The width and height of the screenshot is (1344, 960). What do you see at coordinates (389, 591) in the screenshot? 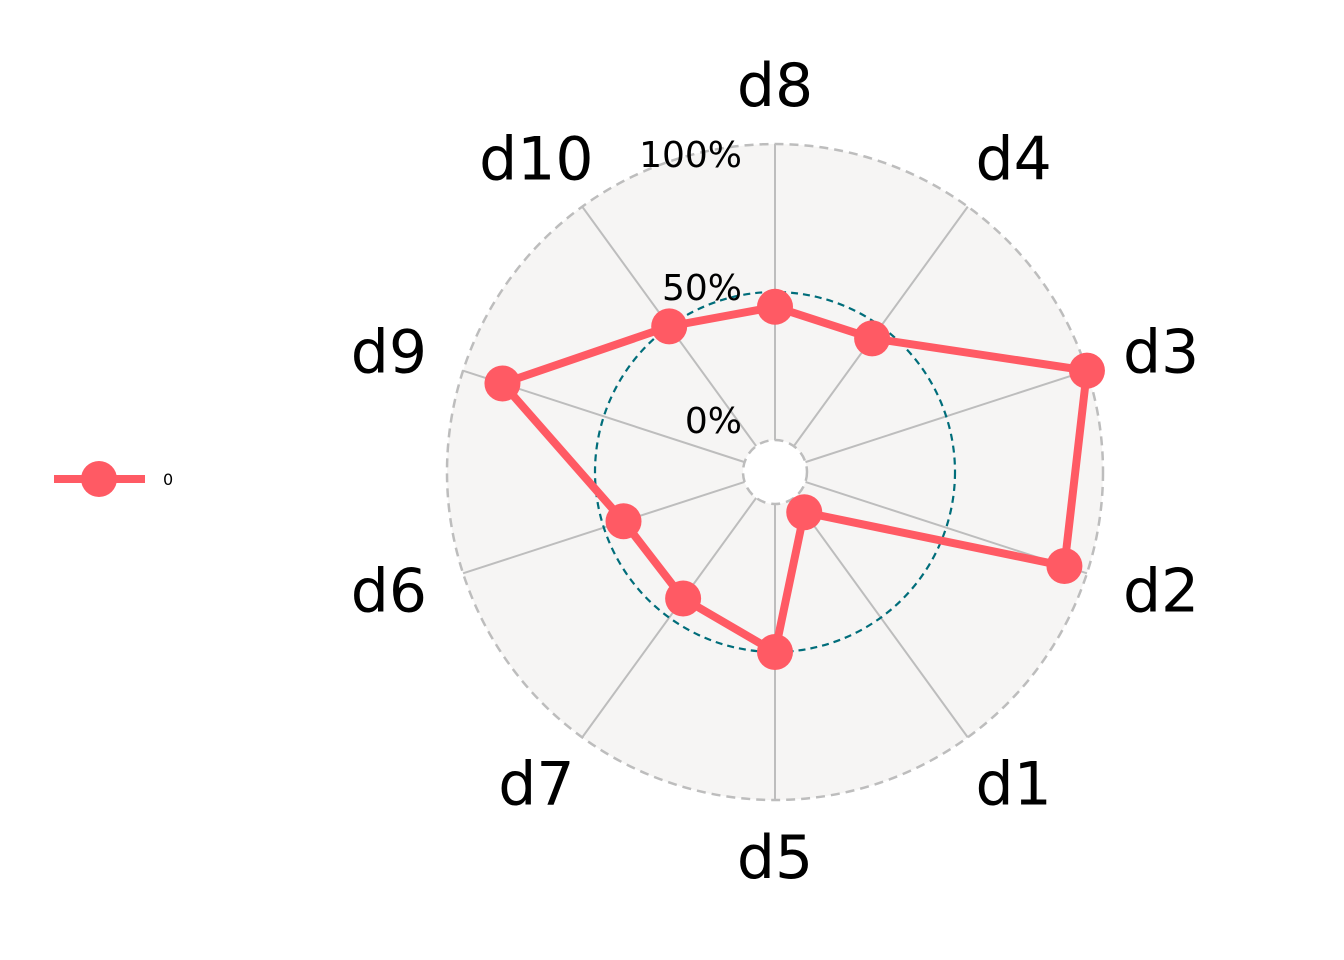
I see `axis-label-d6: d6` at bounding box center [389, 591].